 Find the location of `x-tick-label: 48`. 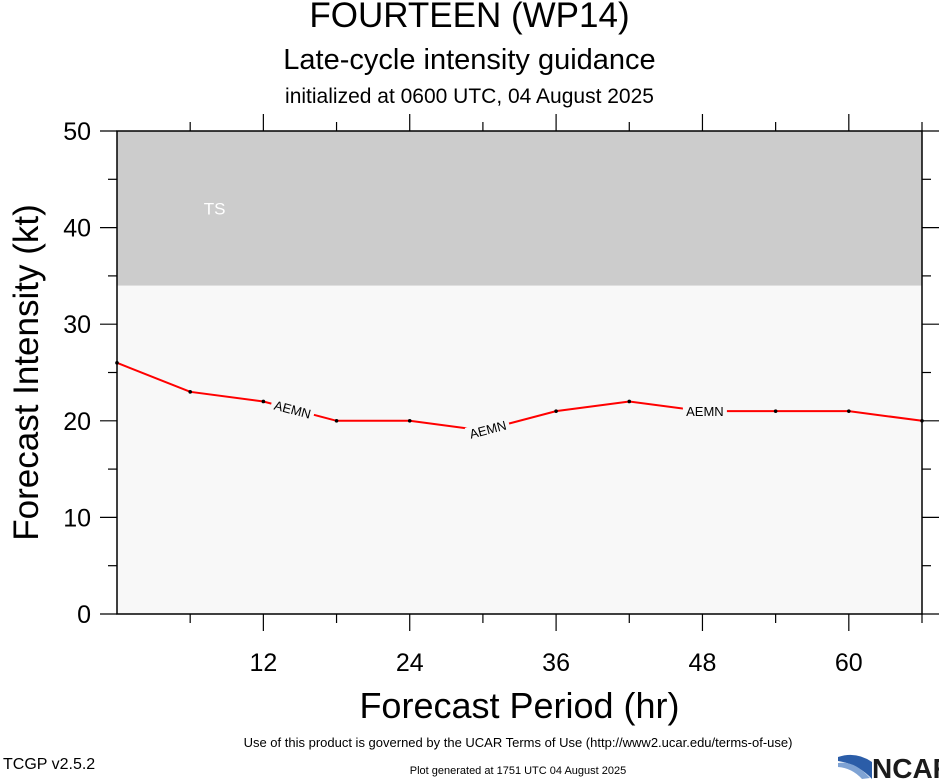

x-tick-label: 48 is located at coordinates (703, 663).